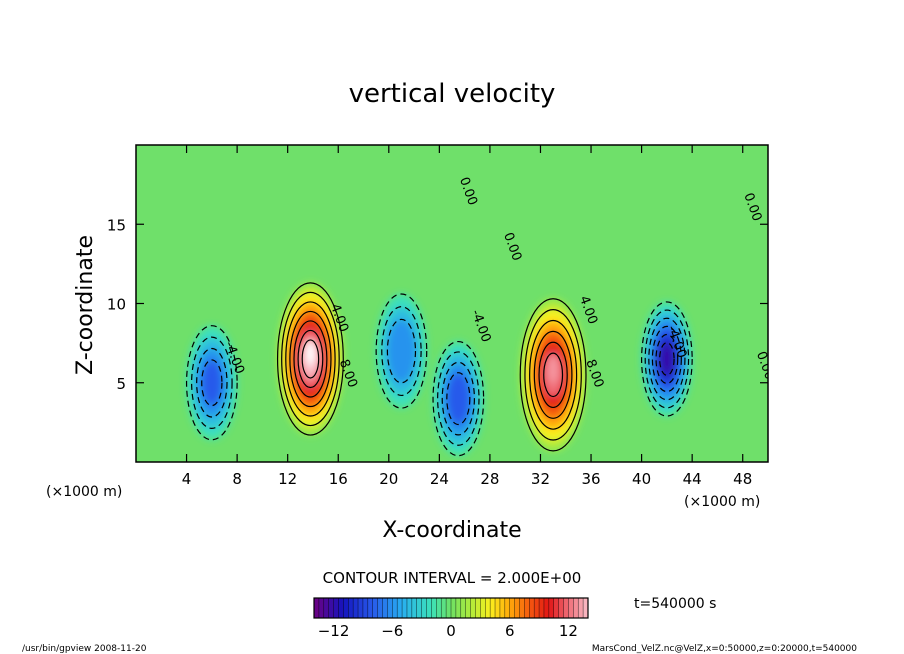 This screenshot has width=904, height=654. What do you see at coordinates (540, 479) in the screenshot?
I see `x-tick-label-7: 32` at bounding box center [540, 479].